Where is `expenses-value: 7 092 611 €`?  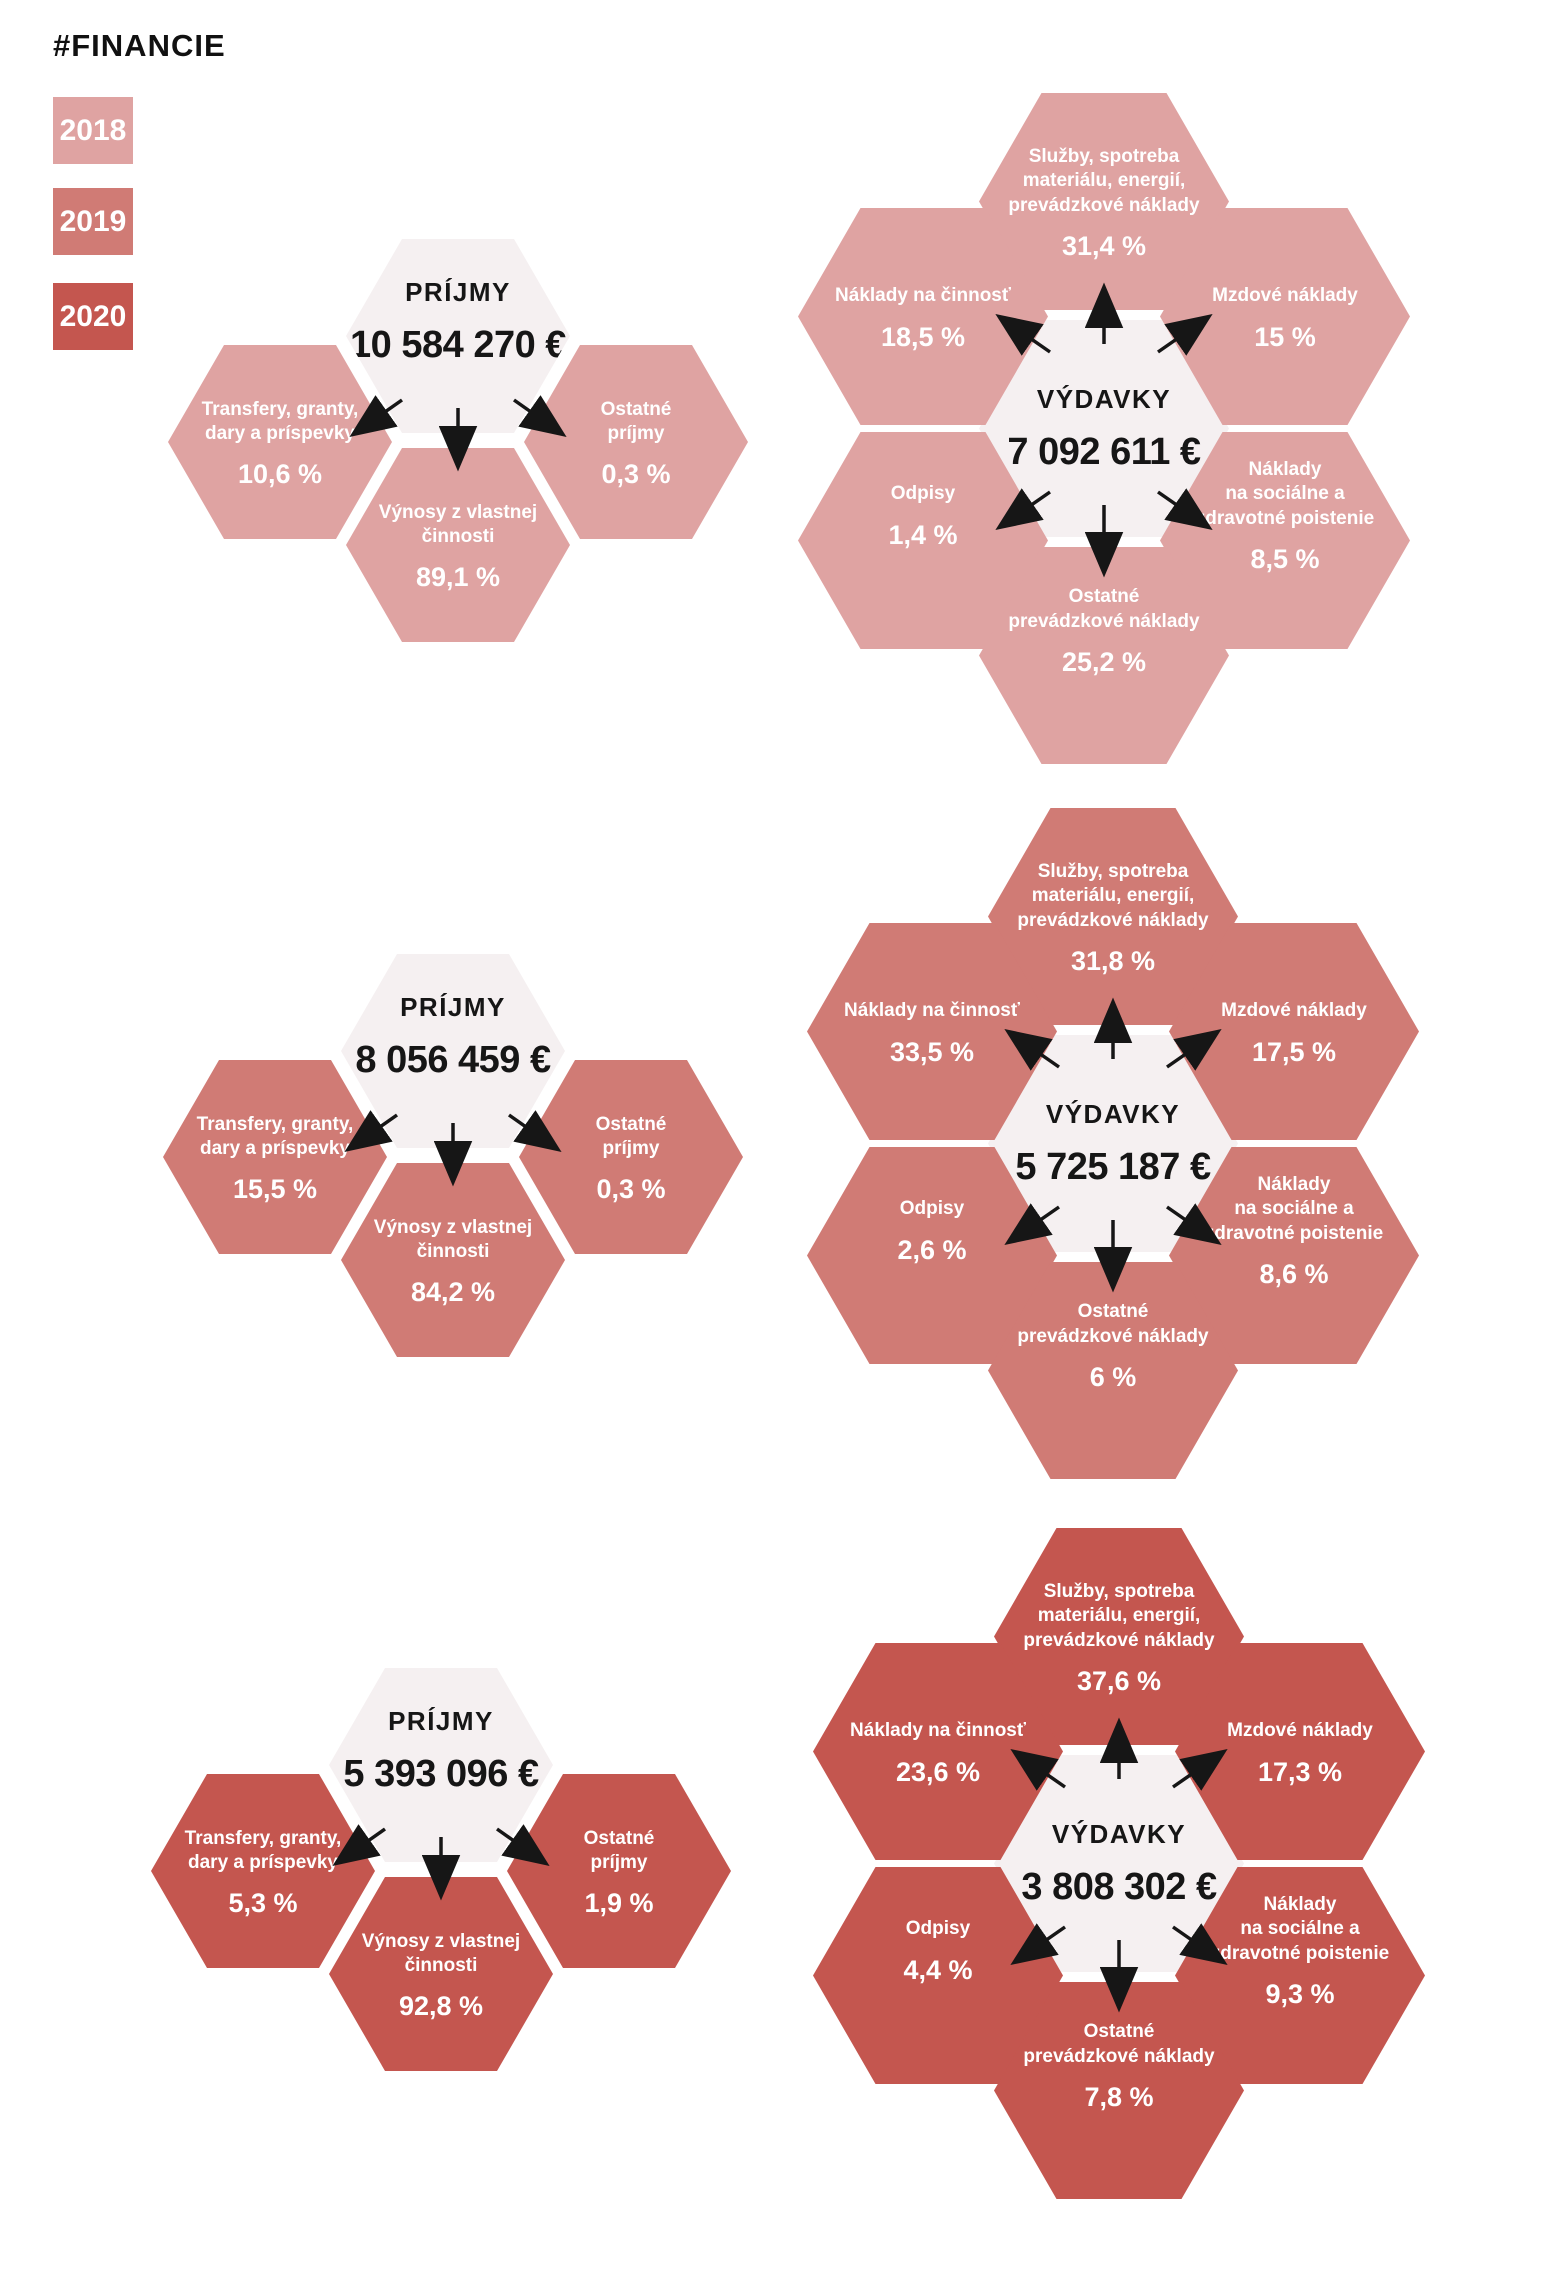
expenses-value: 7 092 611 € is located at coordinates (1104, 451).